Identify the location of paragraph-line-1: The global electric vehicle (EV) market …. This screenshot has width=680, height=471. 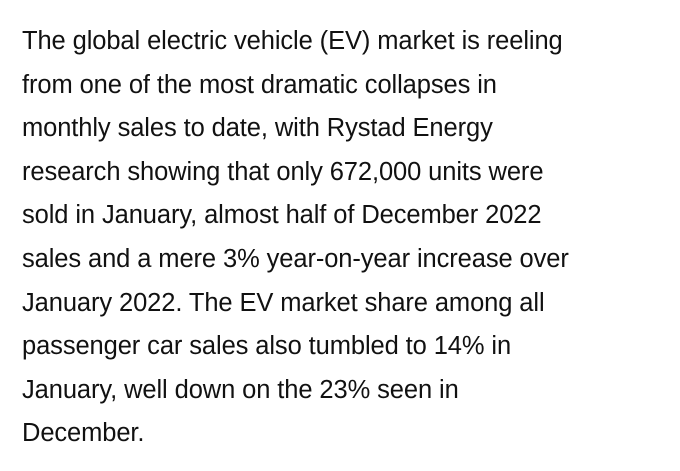
(292, 41).